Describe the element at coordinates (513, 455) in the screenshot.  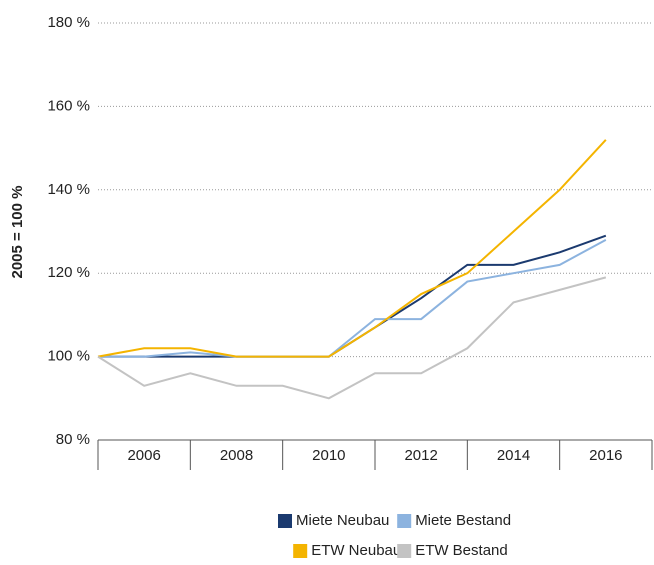
I see `x-tick-label: 2014` at that location.